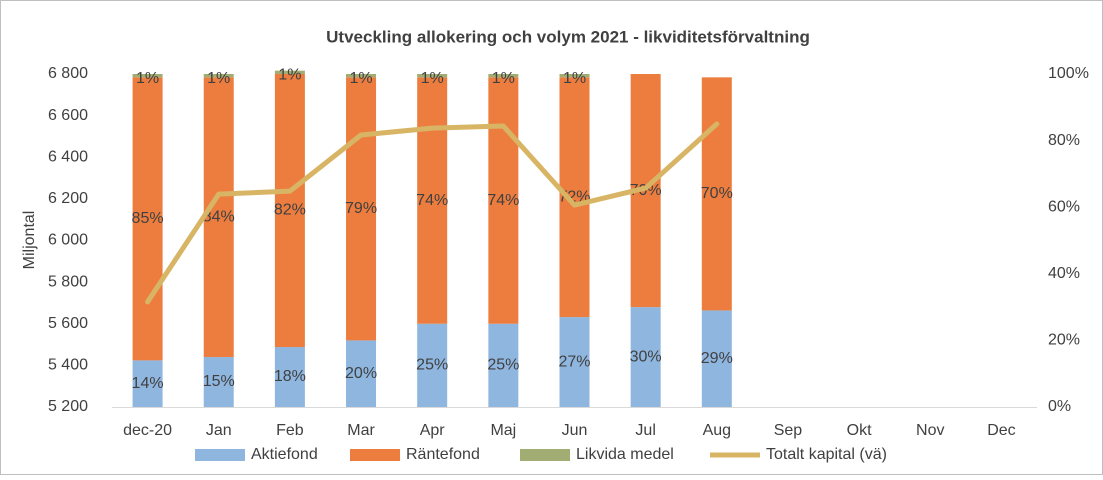 This screenshot has height=480, width=1103. Describe the element at coordinates (788, 430) in the screenshot. I see `x-tick-label: Sep` at that location.